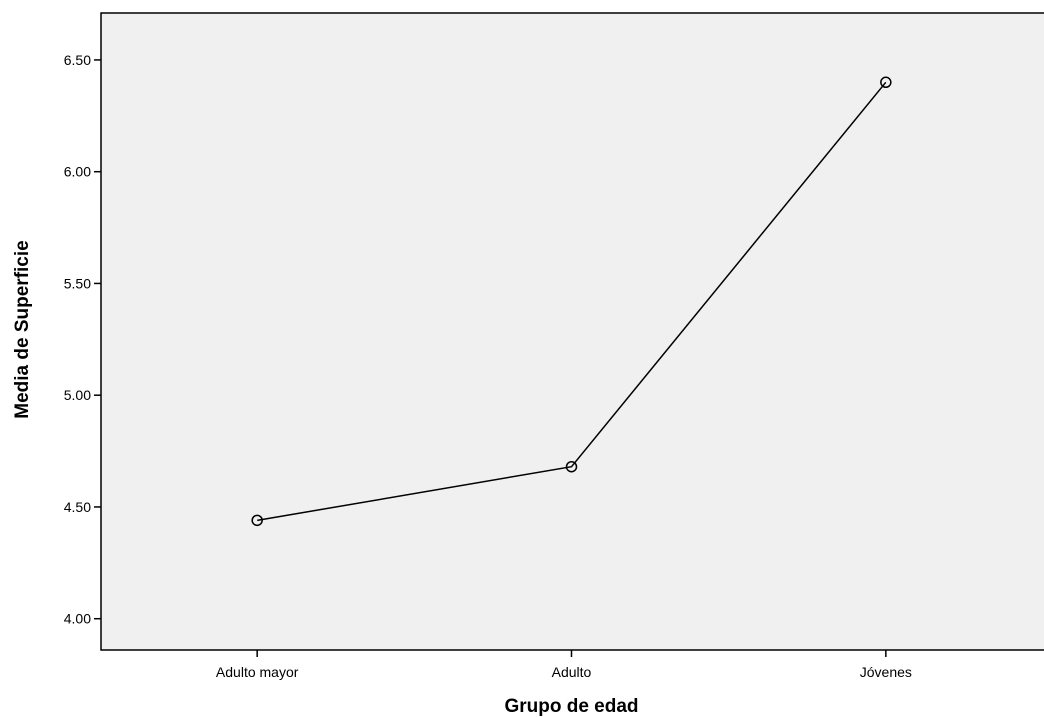 This screenshot has height=717, width=1044. Describe the element at coordinates (77, 507) in the screenshot. I see `y-tick-label: 4.50` at that location.